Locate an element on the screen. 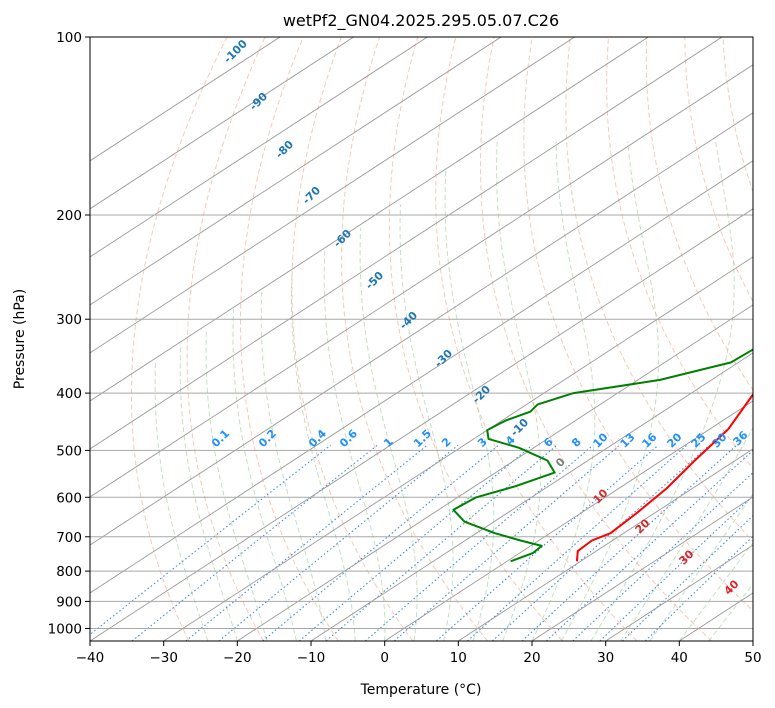 The width and height of the screenshot is (775, 708). y-tick-label: 900 is located at coordinates (69, 602).